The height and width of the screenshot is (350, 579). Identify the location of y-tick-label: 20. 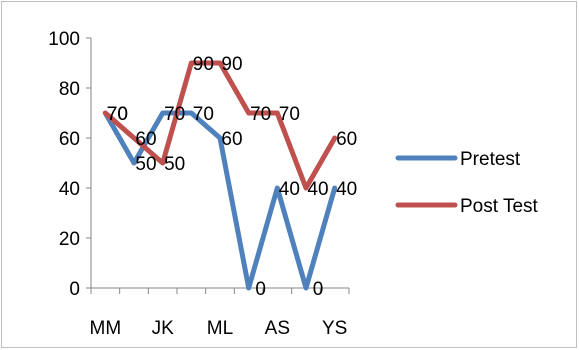
(69, 239).